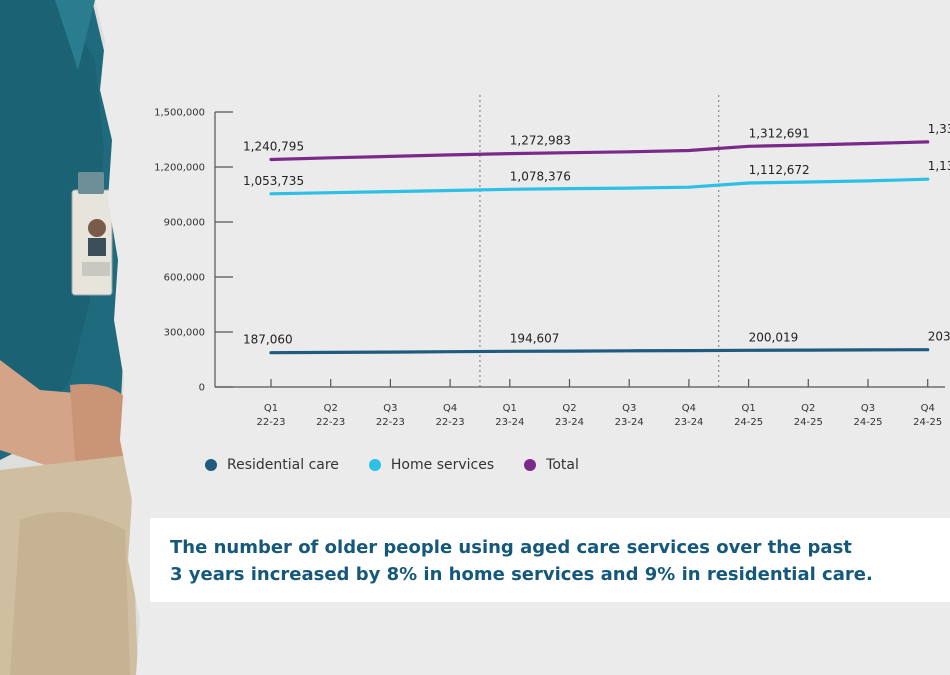 The image size is (950, 675). Describe the element at coordinates (283, 465) in the screenshot. I see `legend-label-residential-care: Residential care` at that location.